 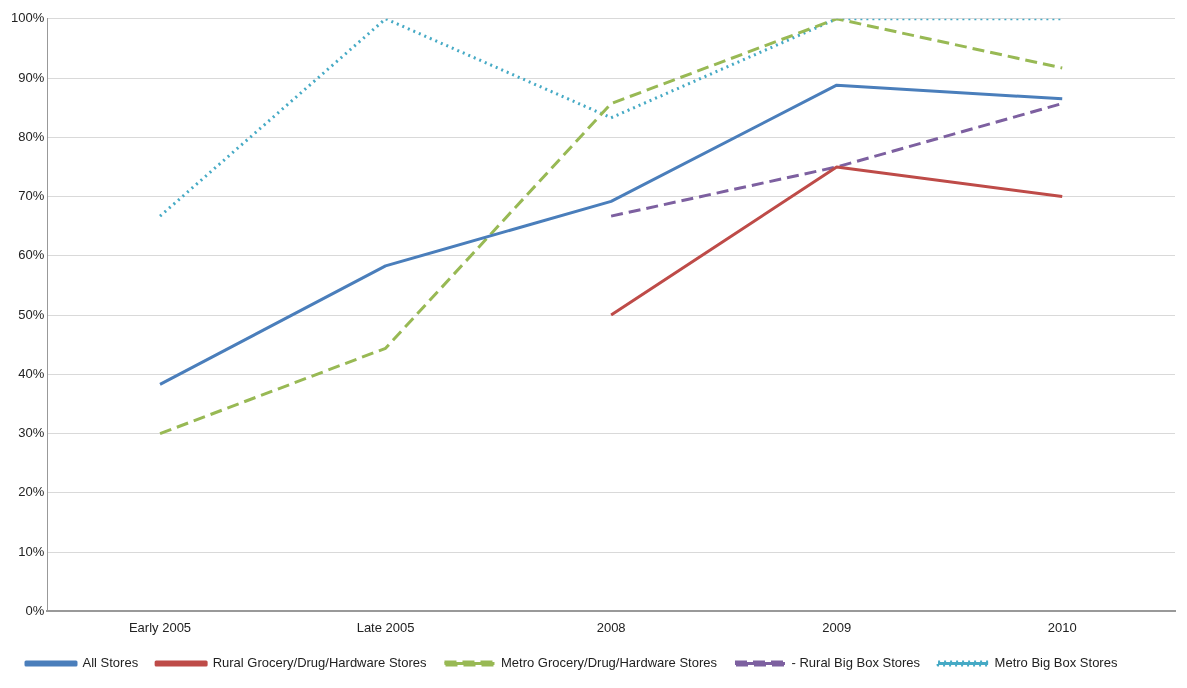 I want to click on y-tick-label: 100%, so click(x=28, y=18).